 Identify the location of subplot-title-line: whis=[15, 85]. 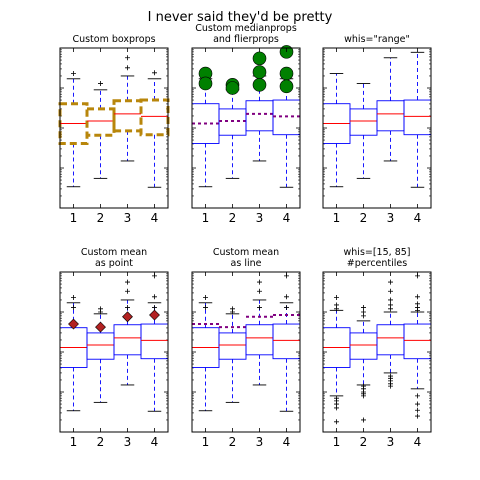
(377, 252).